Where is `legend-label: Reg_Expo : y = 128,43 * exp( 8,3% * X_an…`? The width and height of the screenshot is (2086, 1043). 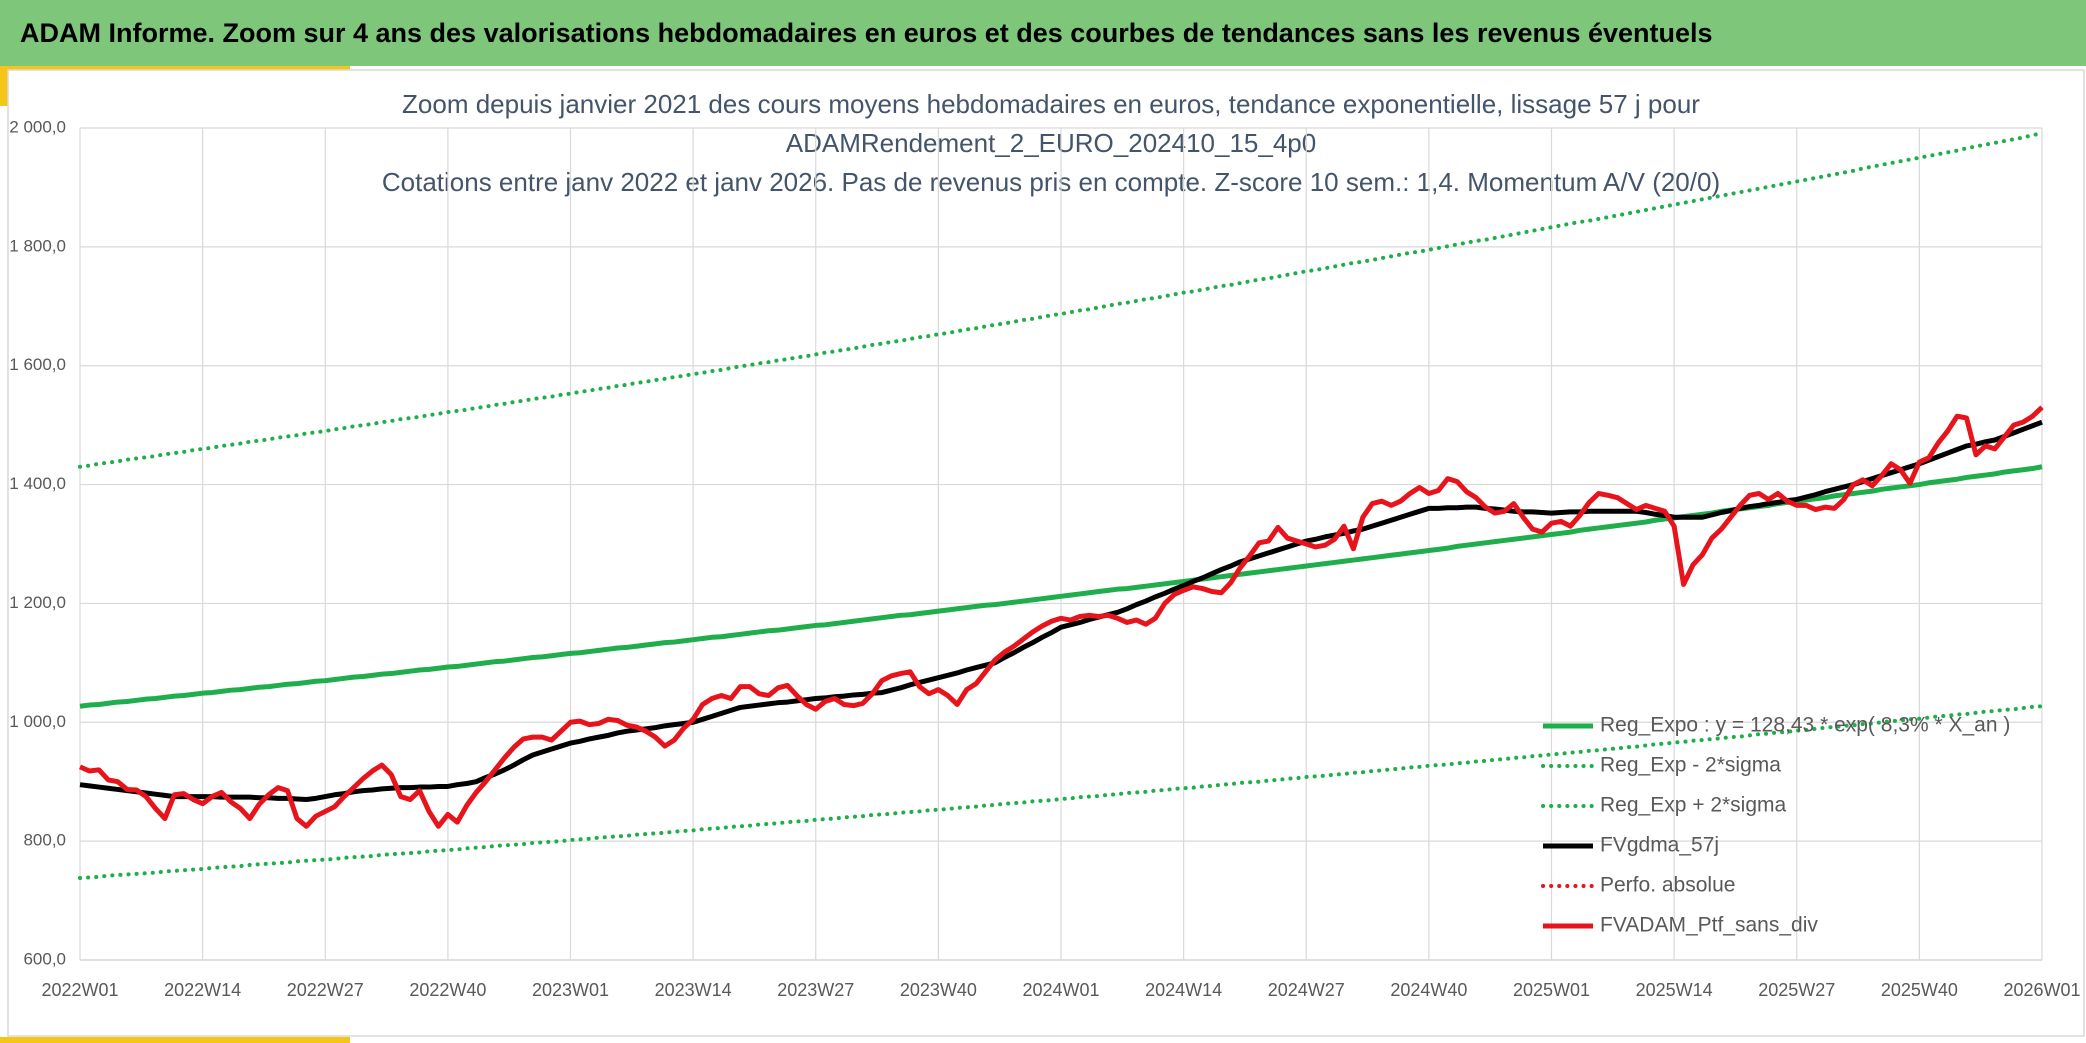 legend-label: Reg_Expo : y = 128,43 * exp( 8,3% * X_an… is located at coordinates (1805, 725).